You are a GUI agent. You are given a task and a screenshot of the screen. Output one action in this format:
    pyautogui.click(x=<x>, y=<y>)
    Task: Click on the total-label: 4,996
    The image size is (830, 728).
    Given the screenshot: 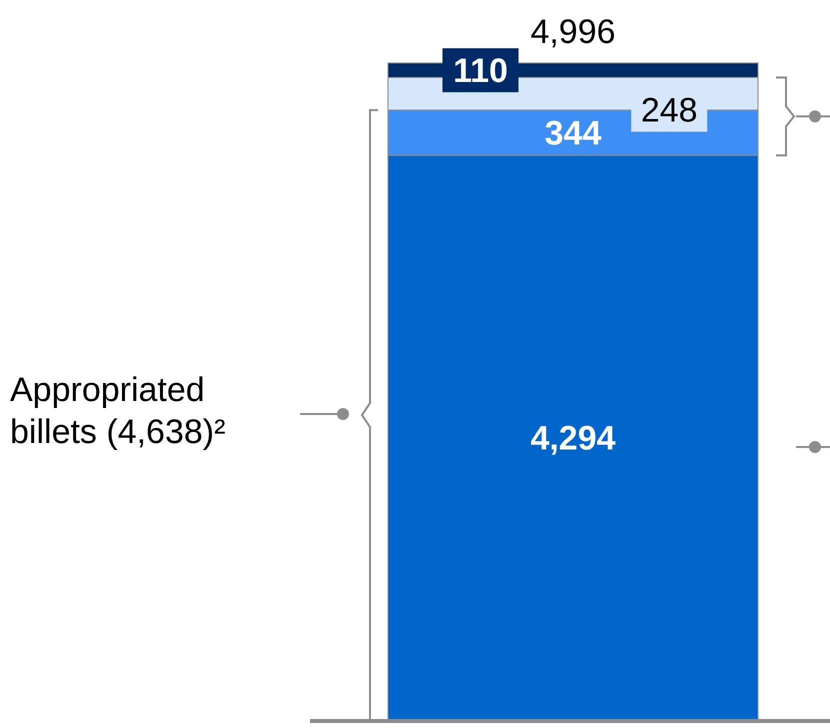 What is the action you would take?
    pyautogui.click(x=573, y=32)
    